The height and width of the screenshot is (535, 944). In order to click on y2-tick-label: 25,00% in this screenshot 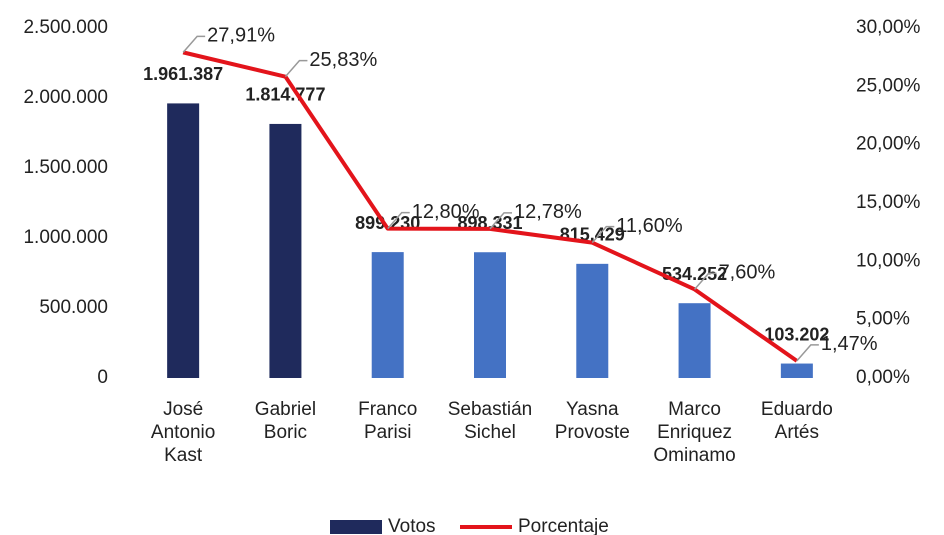, I will do `click(888, 85)`.